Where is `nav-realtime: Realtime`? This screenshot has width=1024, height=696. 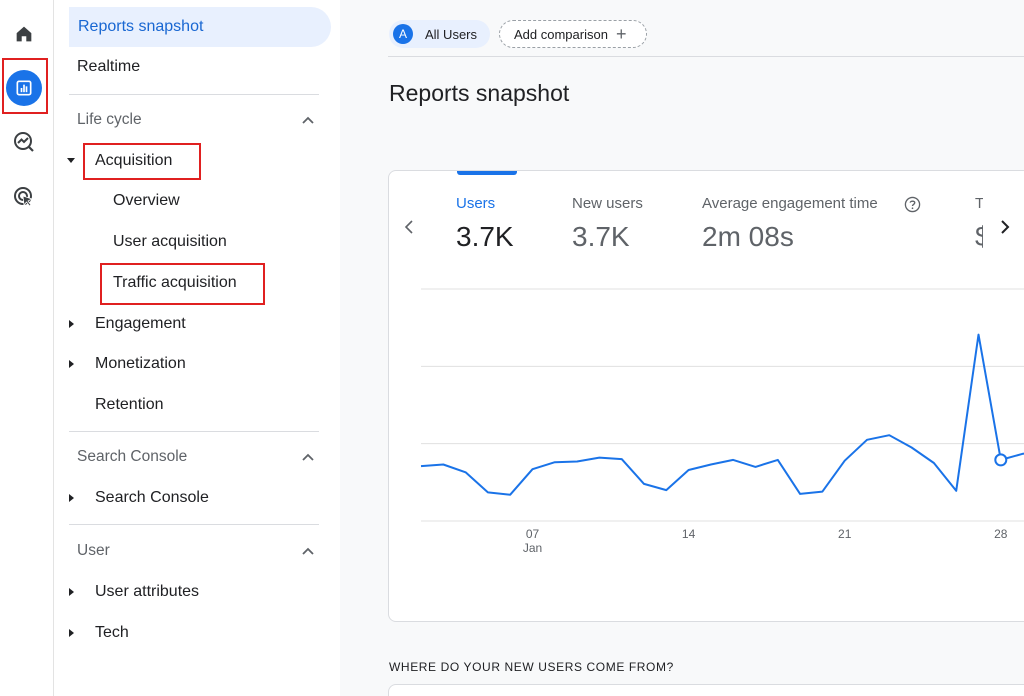
nav-realtime: Realtime is located at coordinates (109, 66).